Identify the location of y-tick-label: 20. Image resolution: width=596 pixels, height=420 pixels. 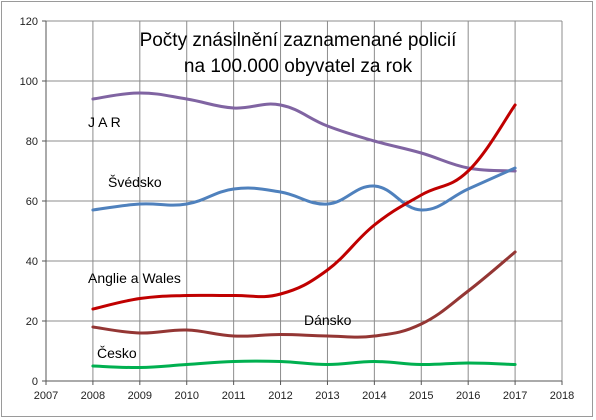
(32, 322).